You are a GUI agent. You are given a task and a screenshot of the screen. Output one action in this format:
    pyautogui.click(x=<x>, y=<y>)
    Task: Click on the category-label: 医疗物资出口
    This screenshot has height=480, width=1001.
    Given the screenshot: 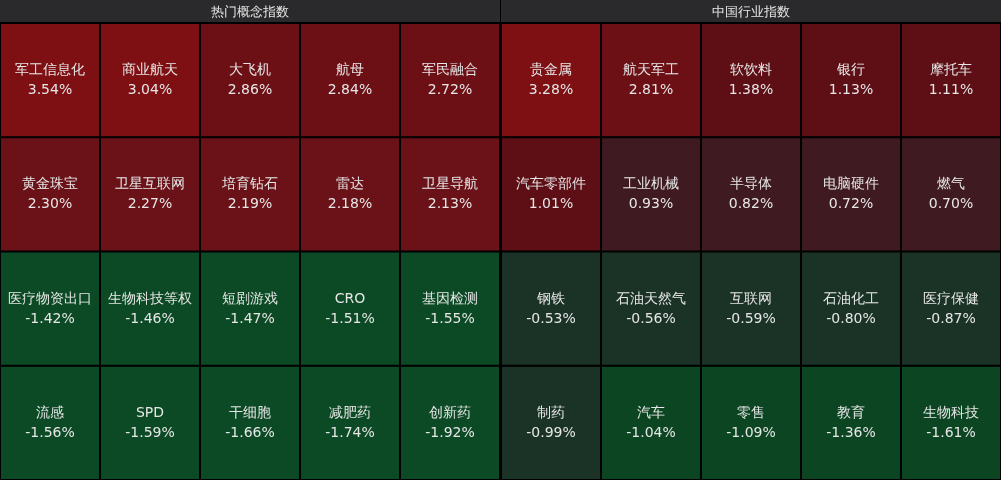 What is the action you would take?
    pyautogui.click(x=50, y=297)
    